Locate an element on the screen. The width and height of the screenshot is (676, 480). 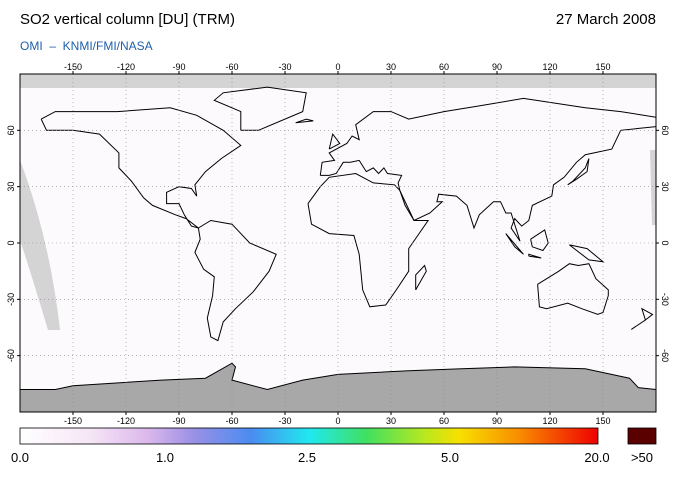
colorbar-label: 20.0 is located at coordinates (596, 457).